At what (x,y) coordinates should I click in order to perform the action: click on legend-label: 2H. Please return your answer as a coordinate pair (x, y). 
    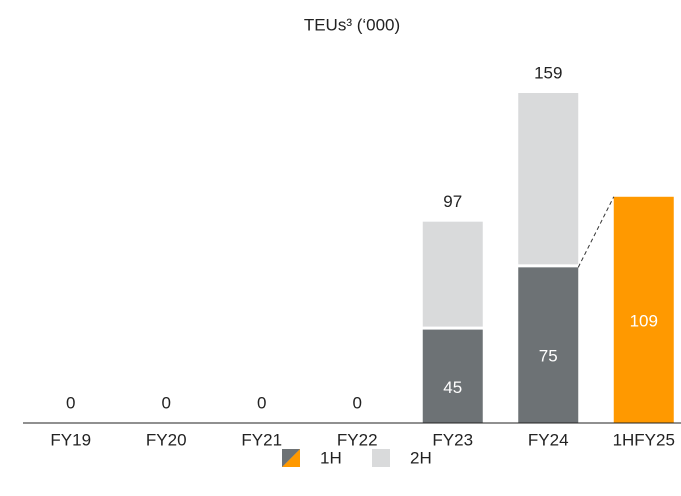
    Looking at the image, I should click on (421, 457).